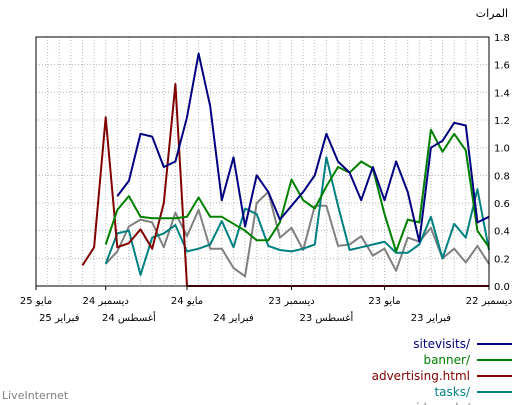 This screenshot has height=405, width=520. Describe the element at coordinates (421, 376) in the screenshot. I see `legend-label: advertising.html` at that location.